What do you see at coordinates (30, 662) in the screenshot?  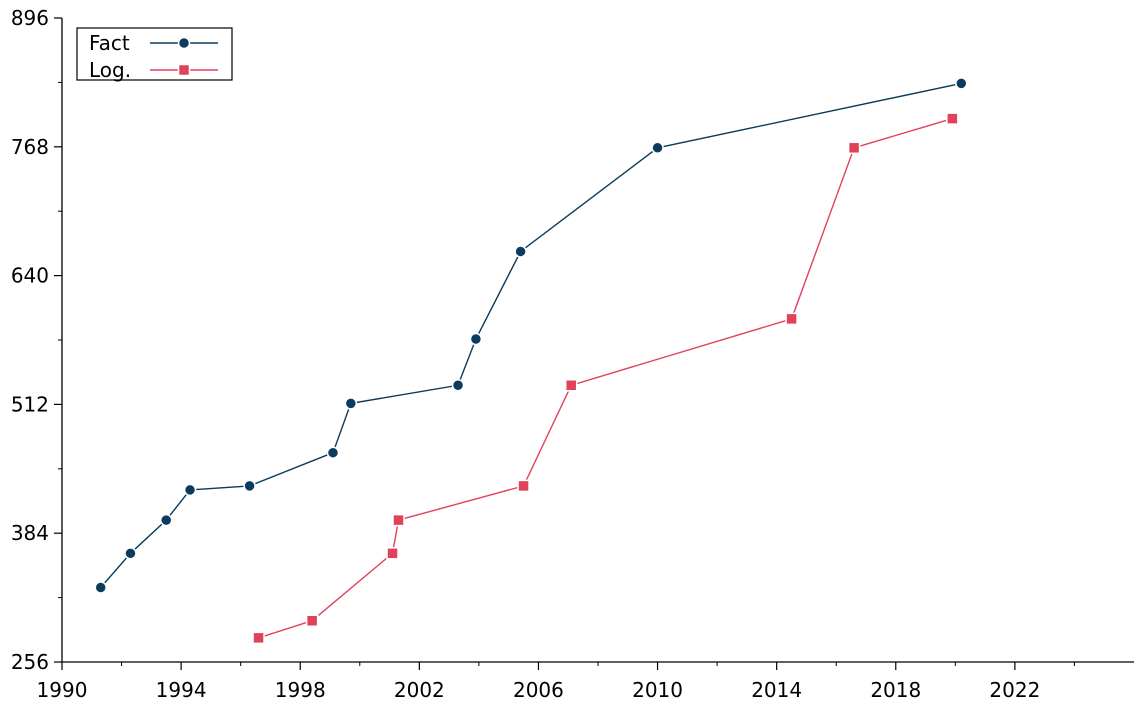 I see `y-tick-label: 256` at bounding box center [30, 662].